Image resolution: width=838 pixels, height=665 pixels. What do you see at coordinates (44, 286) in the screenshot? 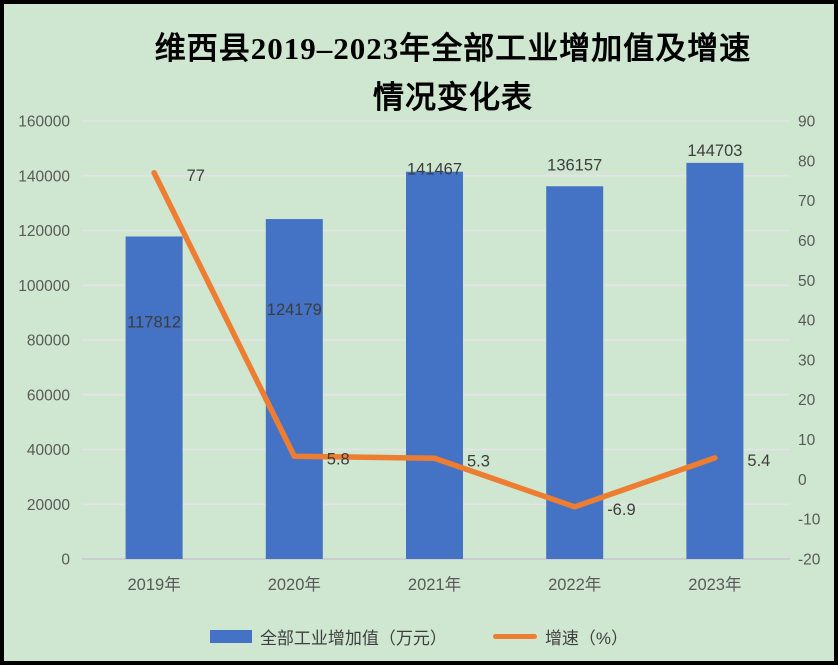
I see `y-left-tick-label: 100000` at bounding box center [44, 286].